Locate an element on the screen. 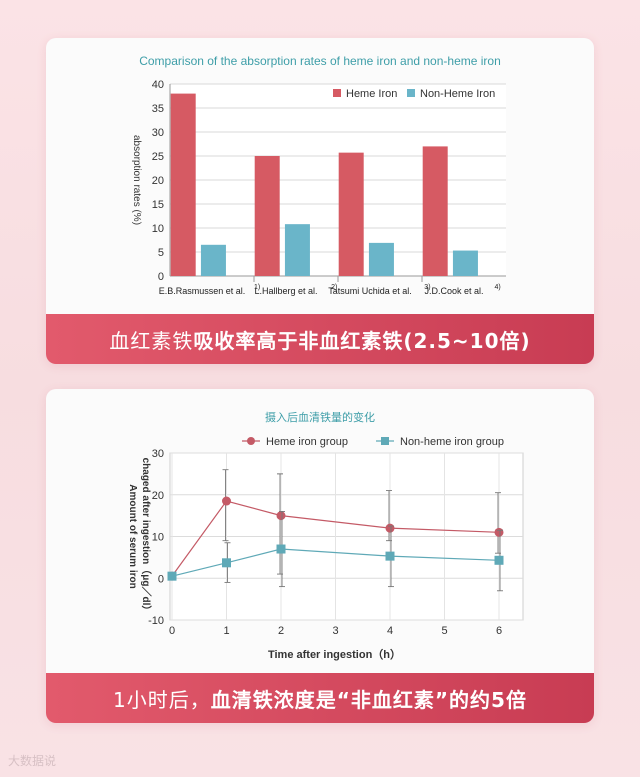  y-tick-label: 40 is located at coordinates (158, 85).